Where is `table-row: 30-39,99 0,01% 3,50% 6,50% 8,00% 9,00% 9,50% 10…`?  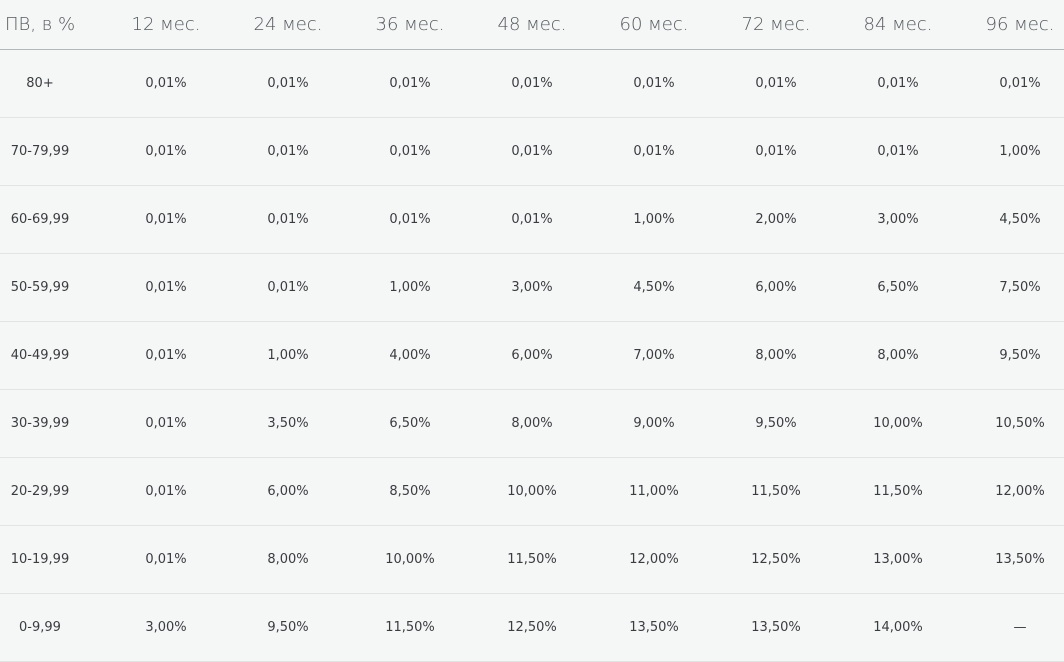
table-row: 30-39,99 0,01% 3,50% 6,50% 8,00% 9,00% 9,50% 10… is located at coordinates (532, 424).